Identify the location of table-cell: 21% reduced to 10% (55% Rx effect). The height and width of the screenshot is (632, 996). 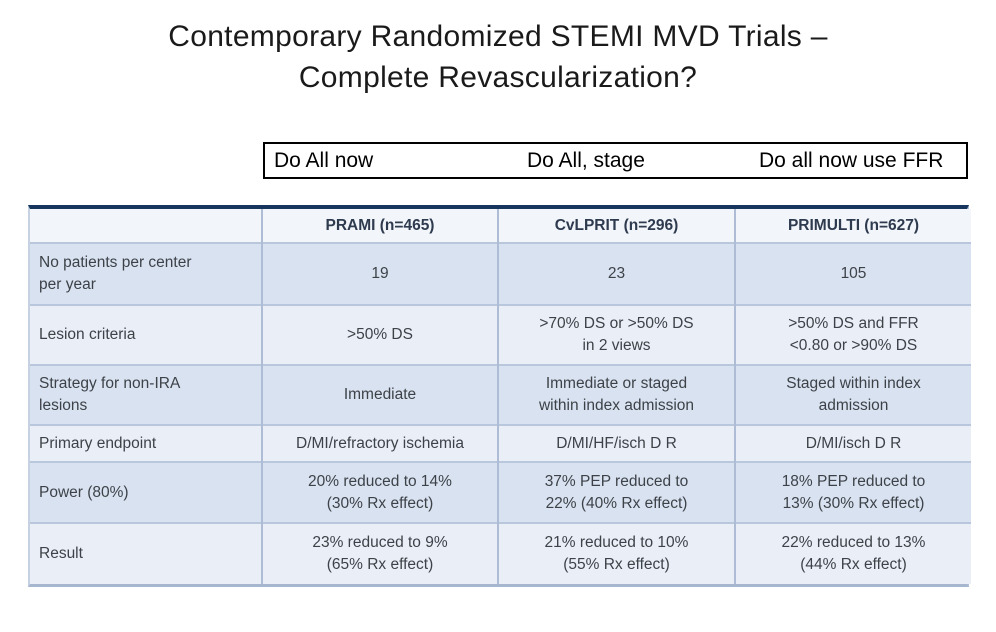
(616, 553).